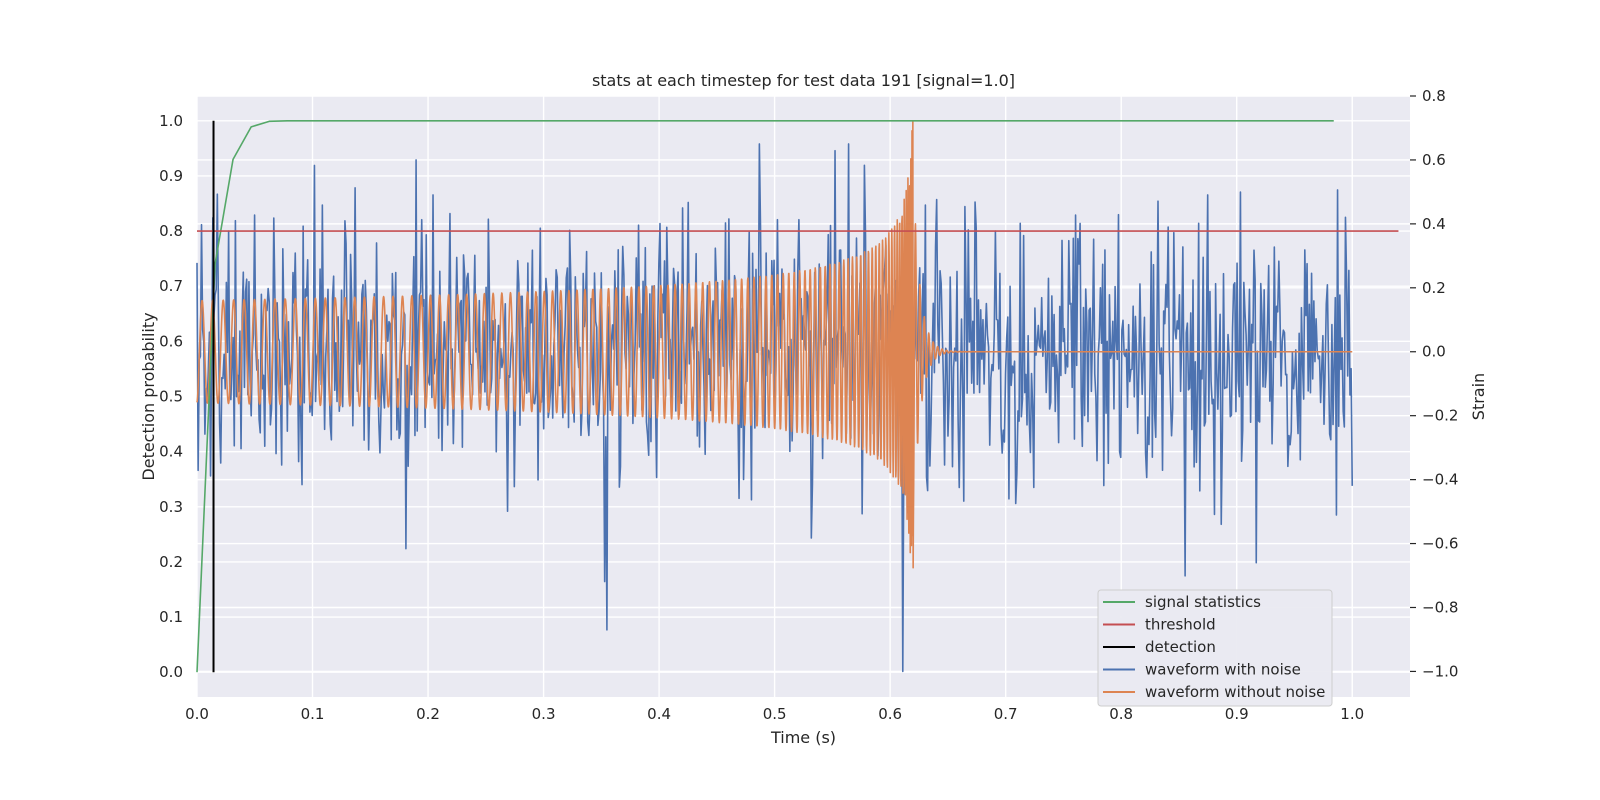  What do you see at coordinates (544, 714) in the screenshot?
I see `x-tick-label: 0.3` at bounding box center [544, 714].